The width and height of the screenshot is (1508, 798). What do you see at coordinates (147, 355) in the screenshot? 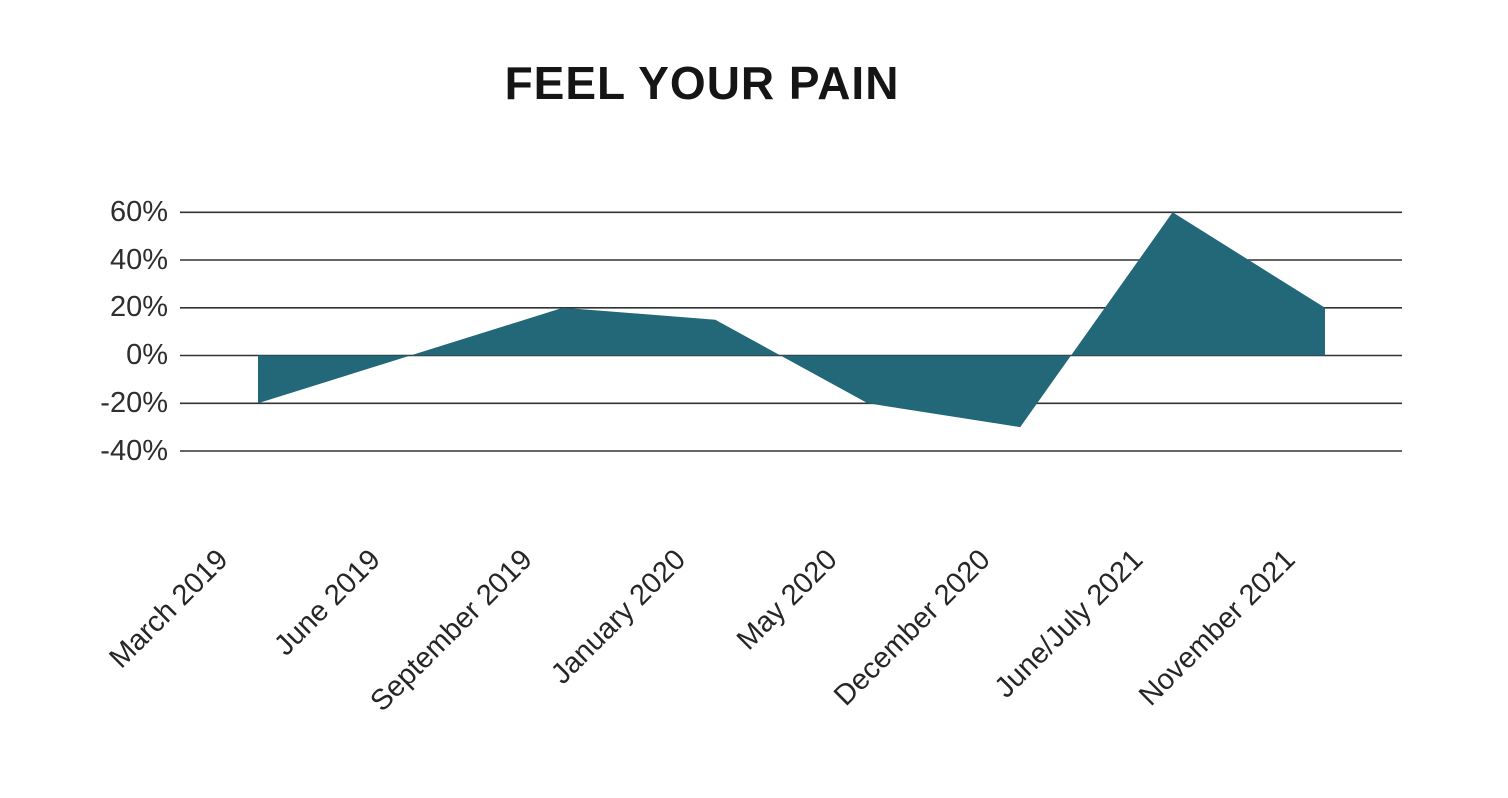
I see `y-axis-tick-label: 0%` at bounding box center [147, 355].